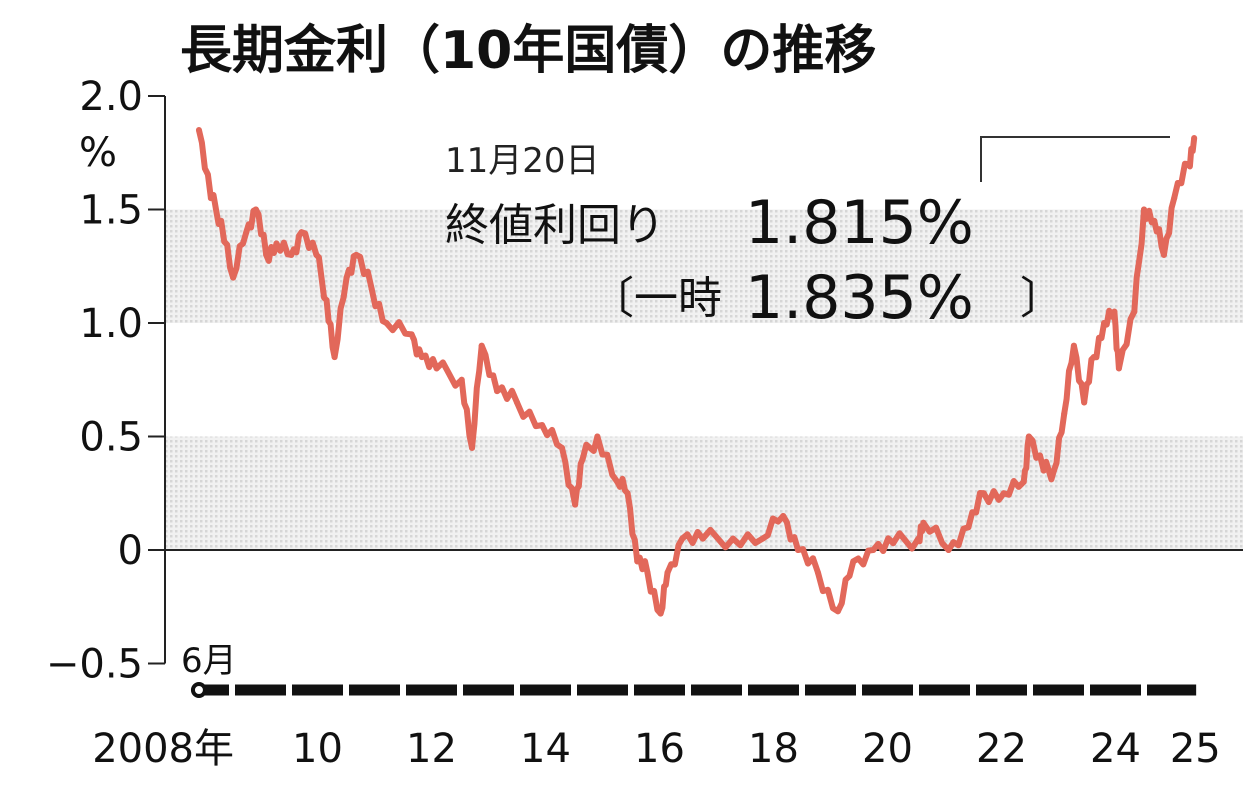 Image resolution: width=1258 pixels, height=790 pixels. What do you see at coordinates (209, 661) in the screenshot?
I see `start-month-label: 6月` at bounding box center [209, 661].